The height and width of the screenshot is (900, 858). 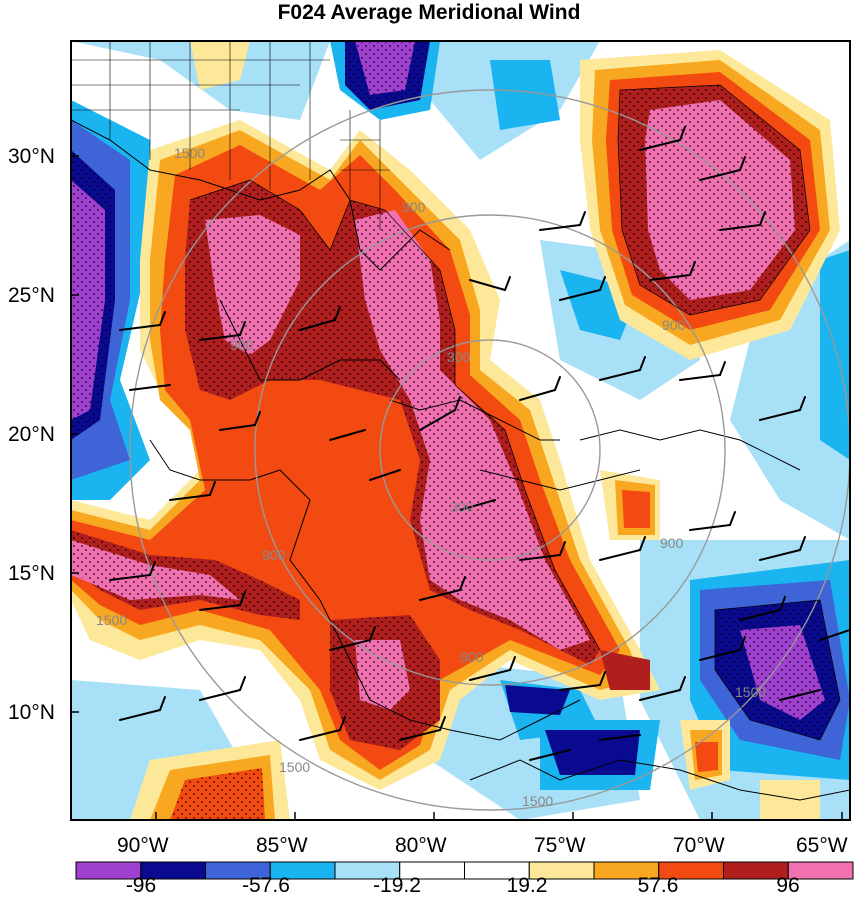 What do you see at coordinates (397, 885) in the screenshot?
I see `colorbar-label-n19: -19.2` at bounding box center [397, 885].